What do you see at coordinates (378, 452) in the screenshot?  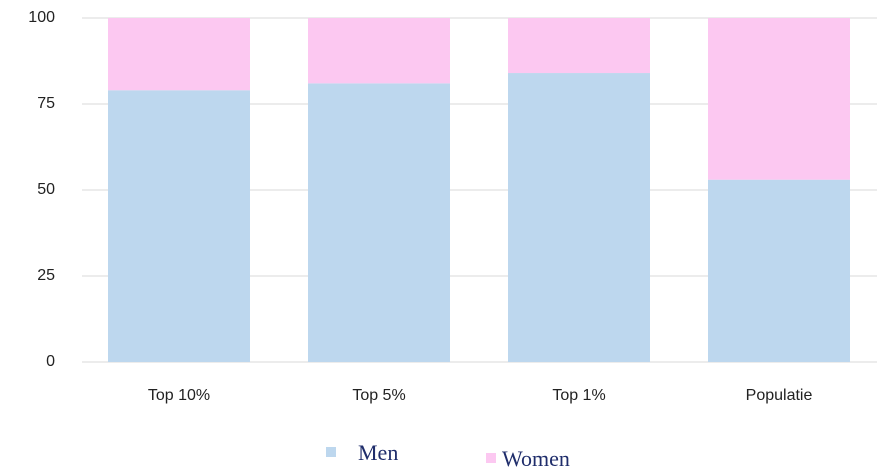 I see `legend-label: Men` at bounding box center [378, 452].